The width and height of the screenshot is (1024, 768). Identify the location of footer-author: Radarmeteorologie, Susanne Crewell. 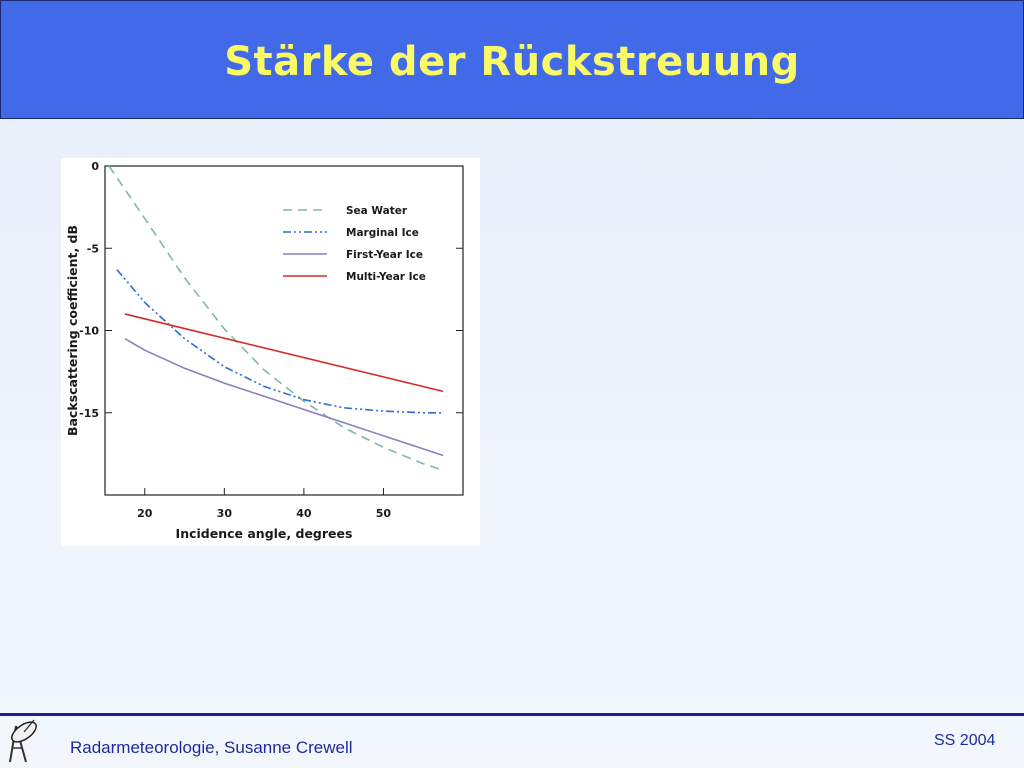
(211, 747).